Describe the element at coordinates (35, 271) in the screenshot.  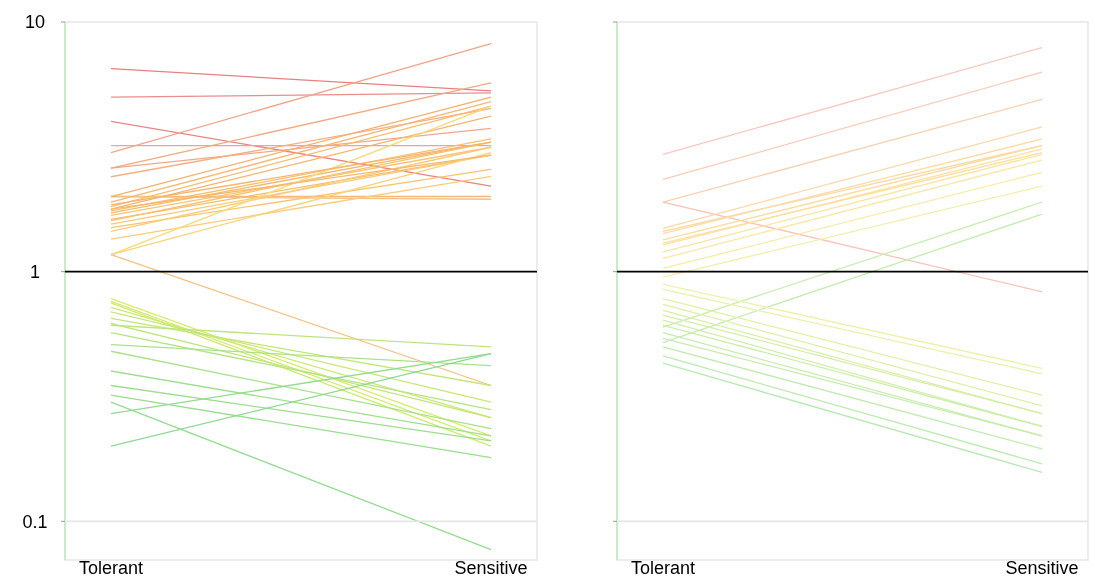
I see `y-tick-label: 1` at that location.